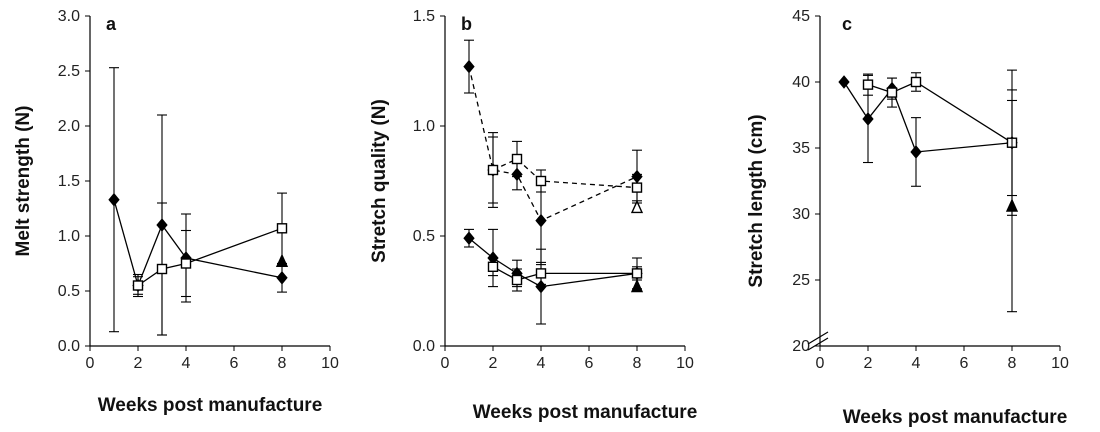 The width and height of the screenshot is (1100, 432). What do you see at coordinates (69, 71) in the screenshot?
I see `y-tick-label: 2.5` at bounding box center [69, 71].